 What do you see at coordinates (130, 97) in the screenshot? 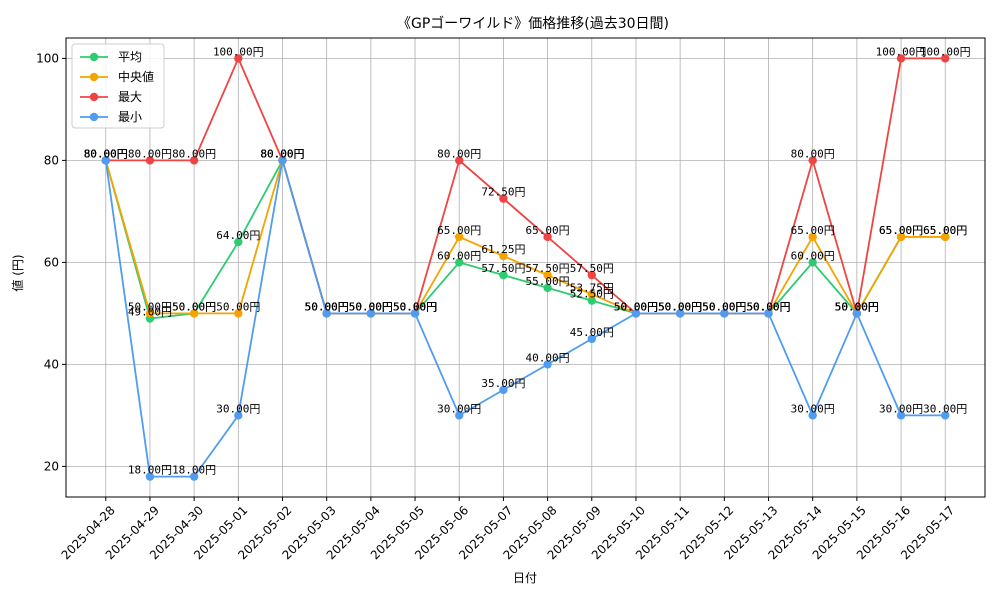
I see `legend-entry: 最大` at bounding box center [130, 97].